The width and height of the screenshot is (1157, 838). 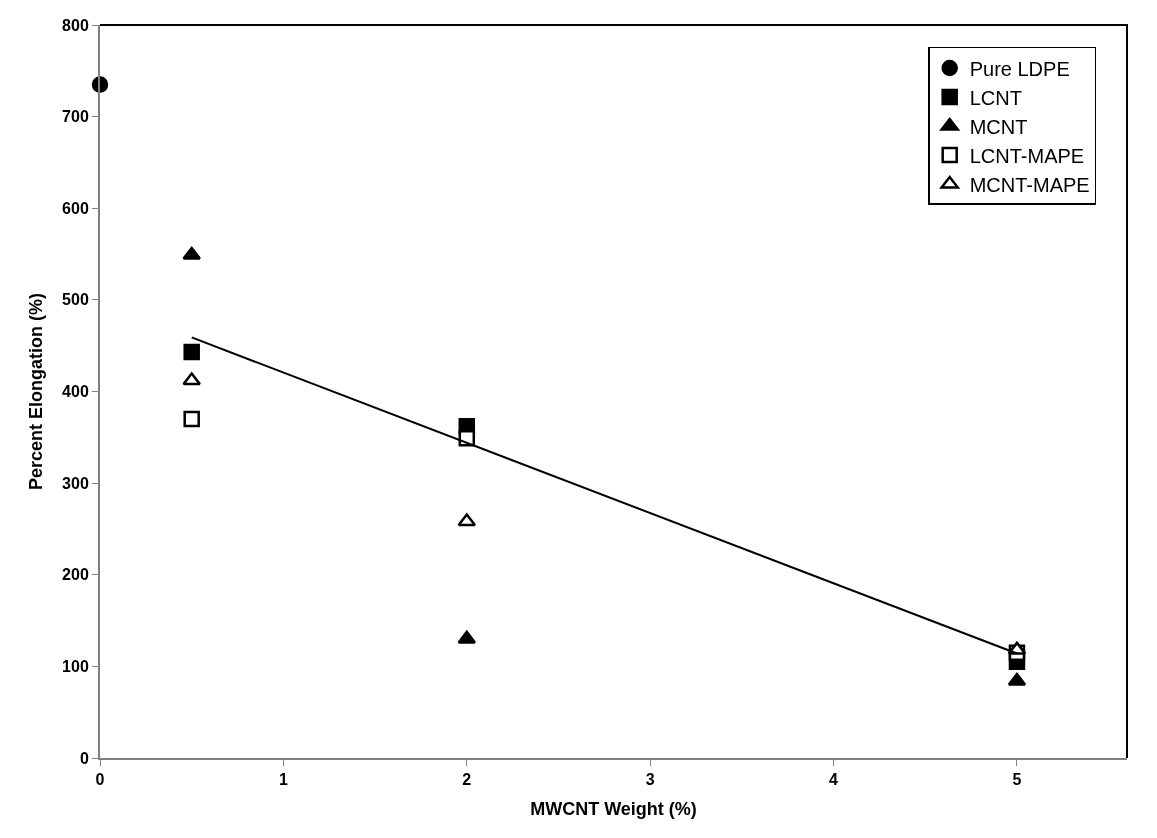 I want to click on legend-label: LCNT, so click(x=995, y=97).